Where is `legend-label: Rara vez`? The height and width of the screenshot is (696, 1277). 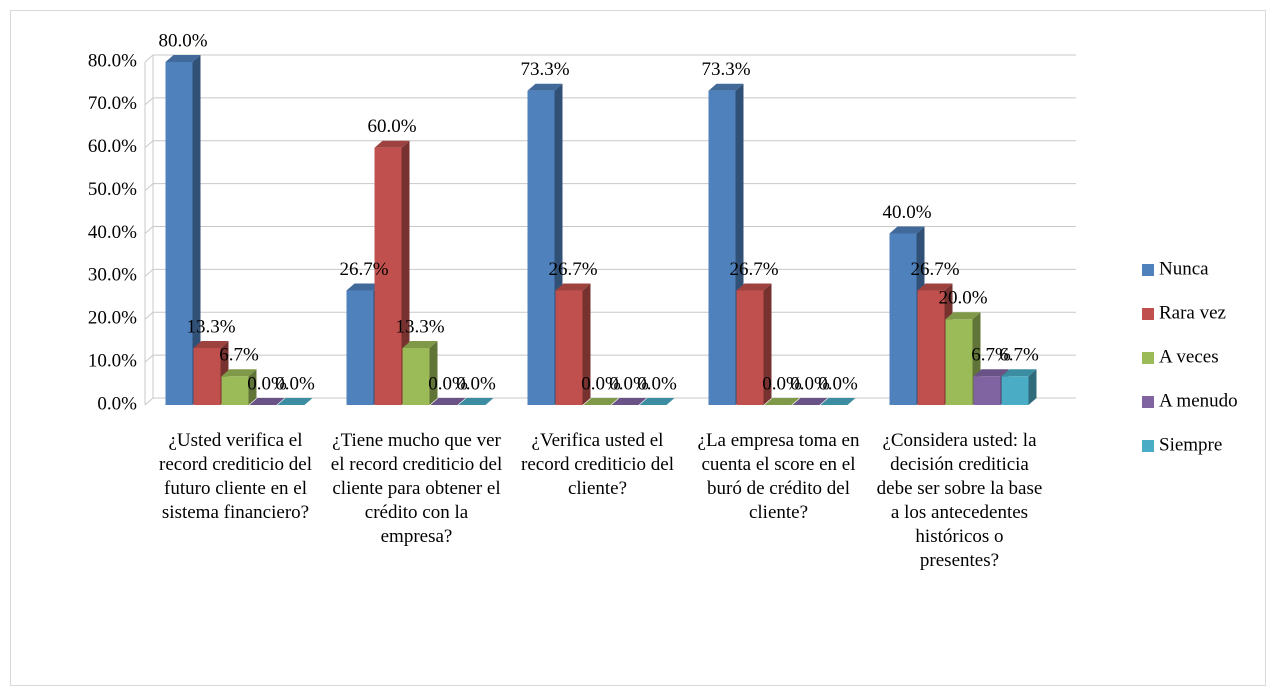 legend-label: Rara vez is located at coordinates (1192, 312).